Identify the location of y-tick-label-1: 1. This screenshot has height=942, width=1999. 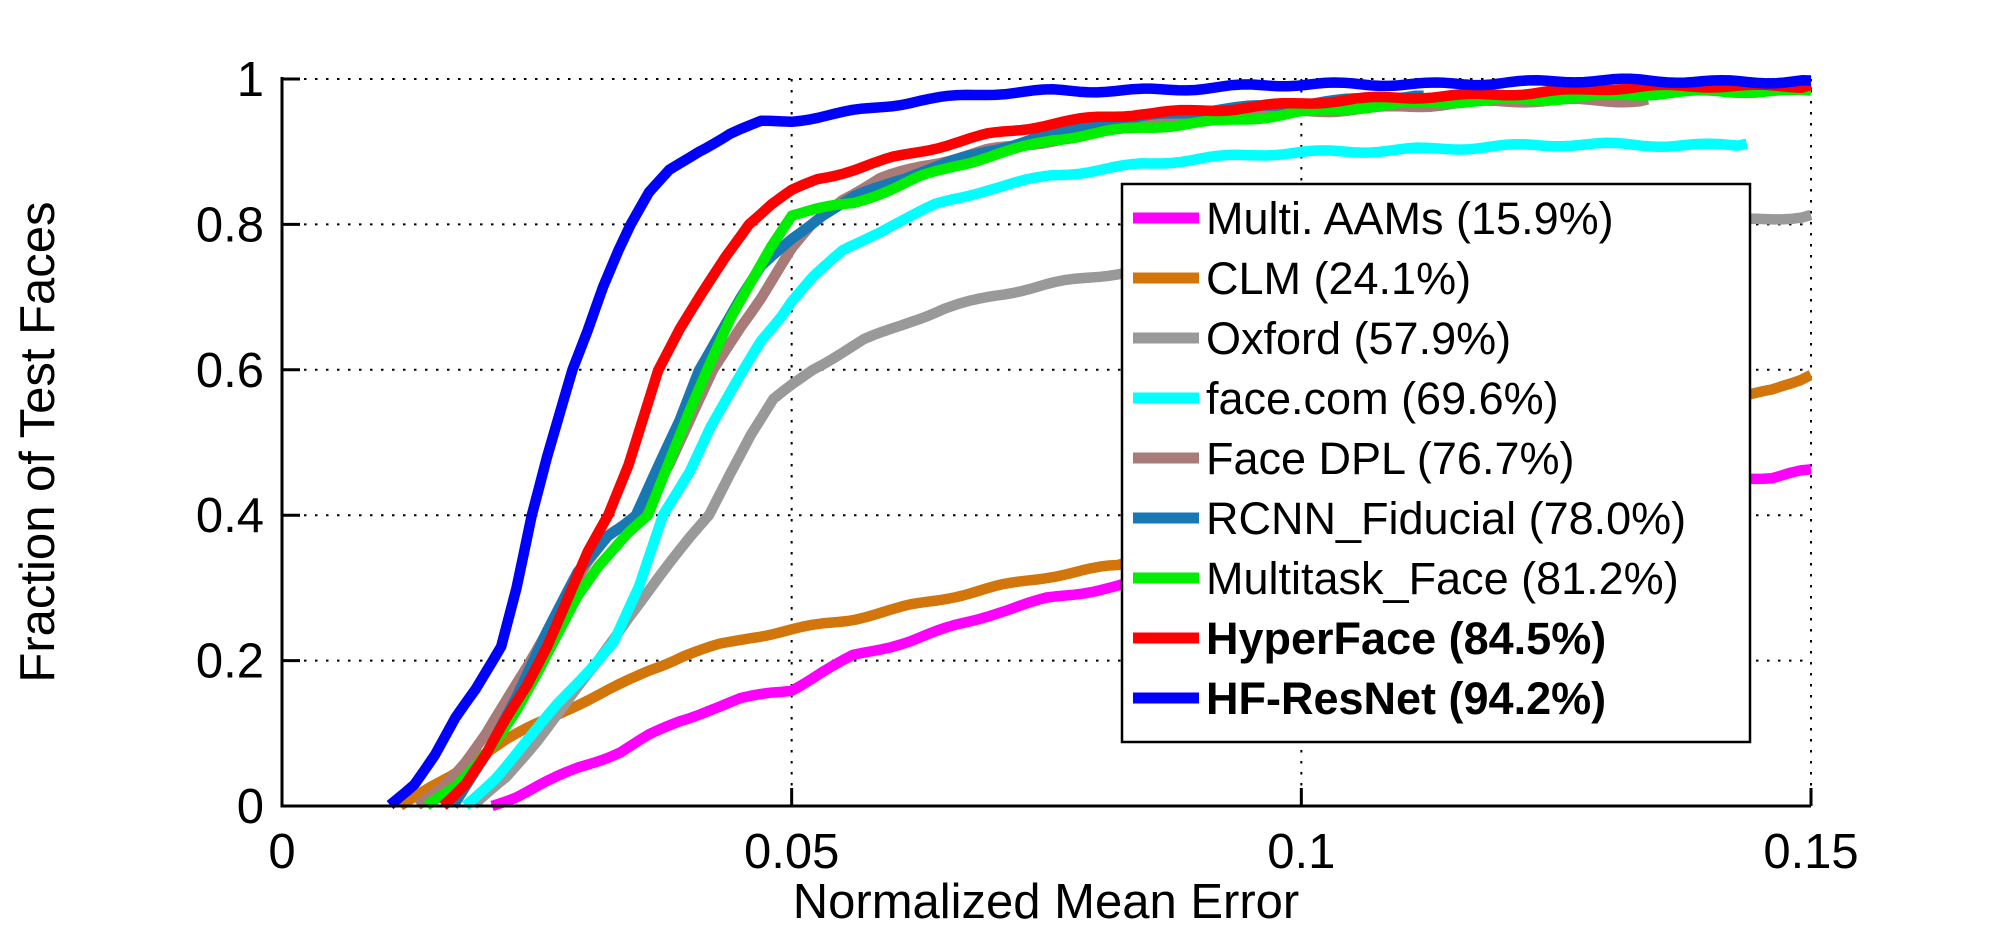
(250, 80).